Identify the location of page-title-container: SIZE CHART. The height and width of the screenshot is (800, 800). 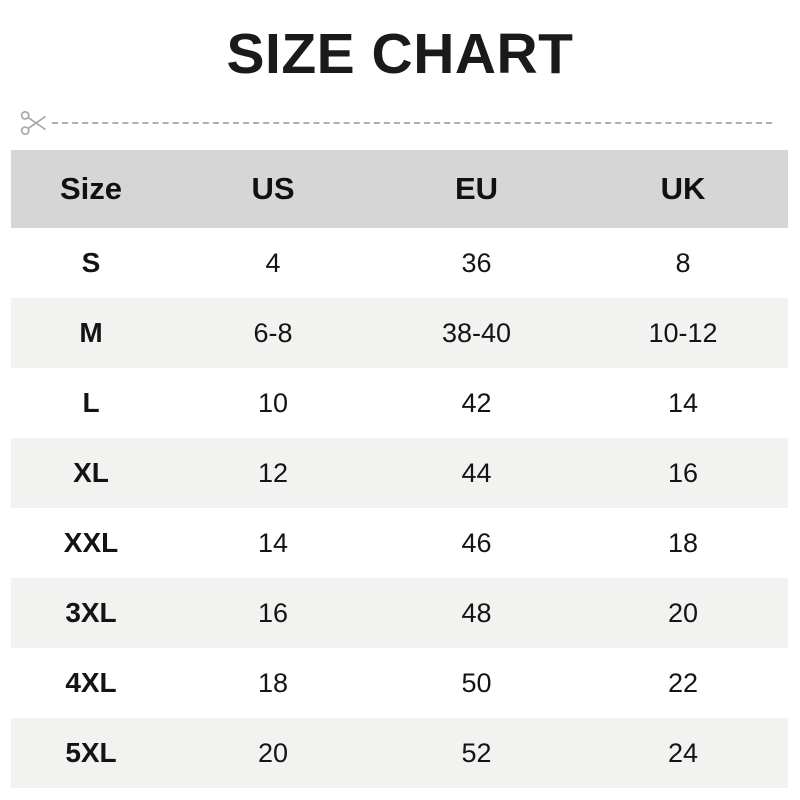
(400, 55).